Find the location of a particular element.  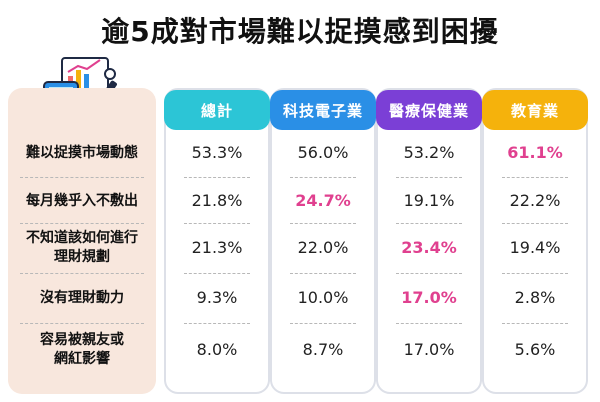

table-cell: 9.3% is located at coordinates (217, 297).